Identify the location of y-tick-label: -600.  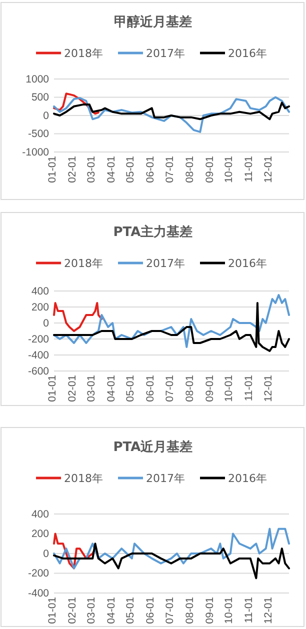
(39, 371).